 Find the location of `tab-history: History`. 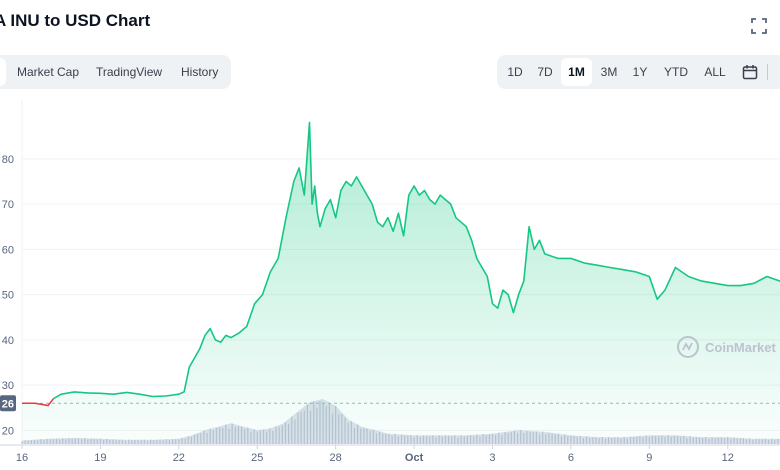

tab-history: History is located at coordinates (200, 72).